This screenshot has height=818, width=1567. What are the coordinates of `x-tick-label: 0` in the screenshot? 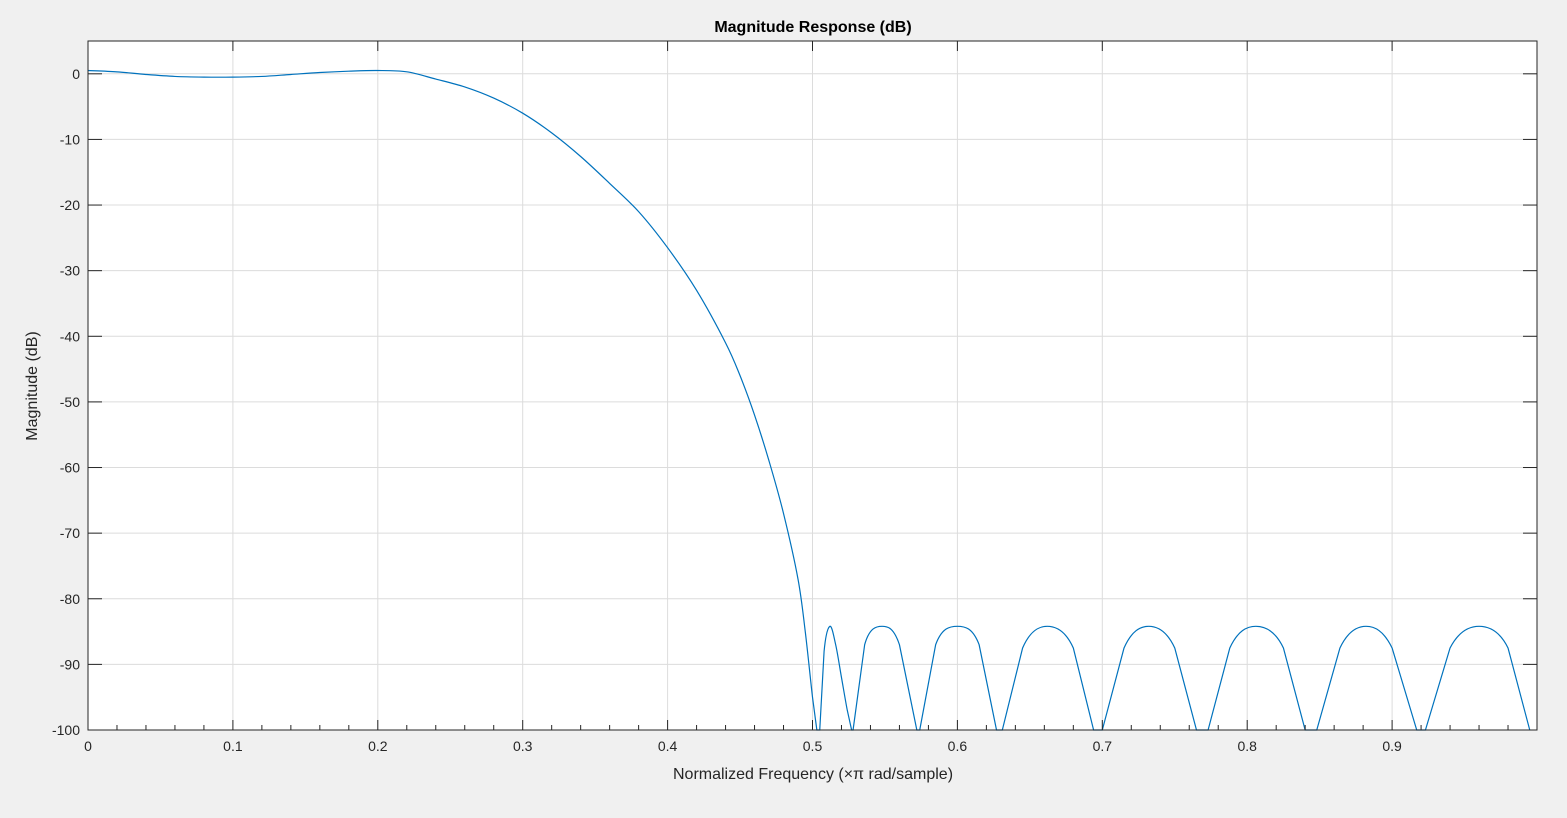 It's located at (88, 746).